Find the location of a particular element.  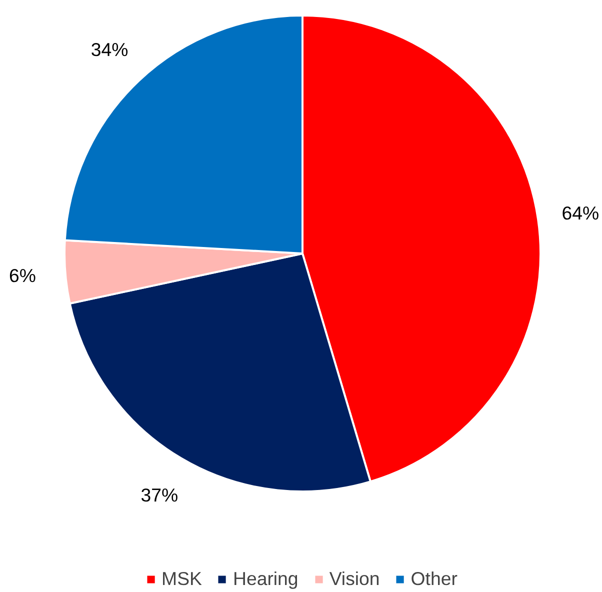

data-label: 37% is located at coordinates (159, 495).